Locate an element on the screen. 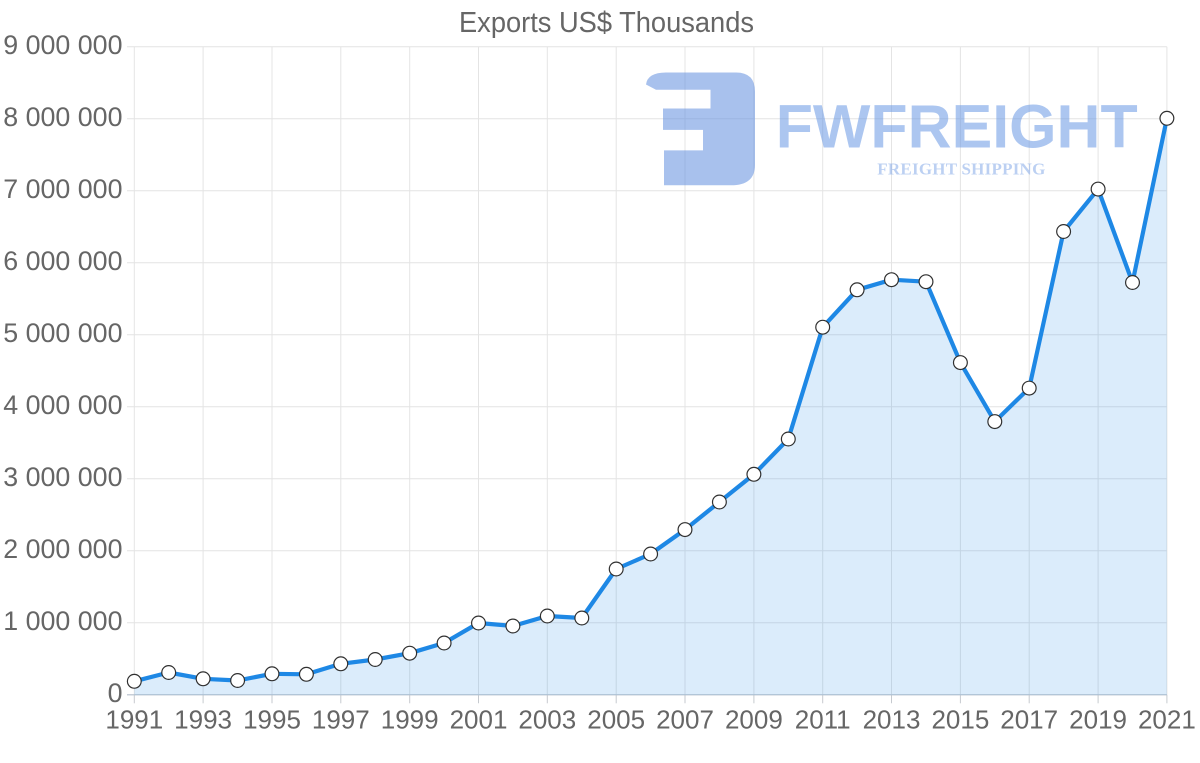 The height and width of the screenshot is (763, 1200). svg-text: 2009 is located at coordinates (754, 720).